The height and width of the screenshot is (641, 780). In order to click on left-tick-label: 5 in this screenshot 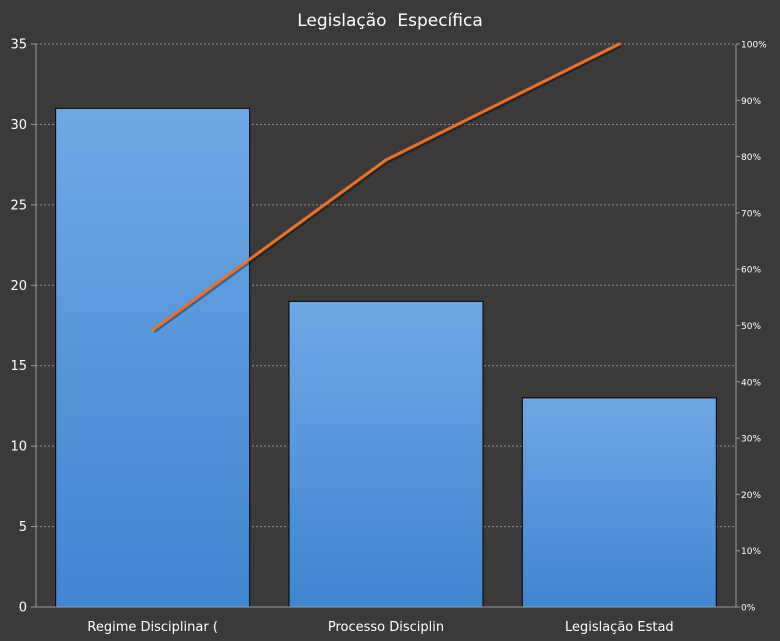, I will do `click(23, 527)`.